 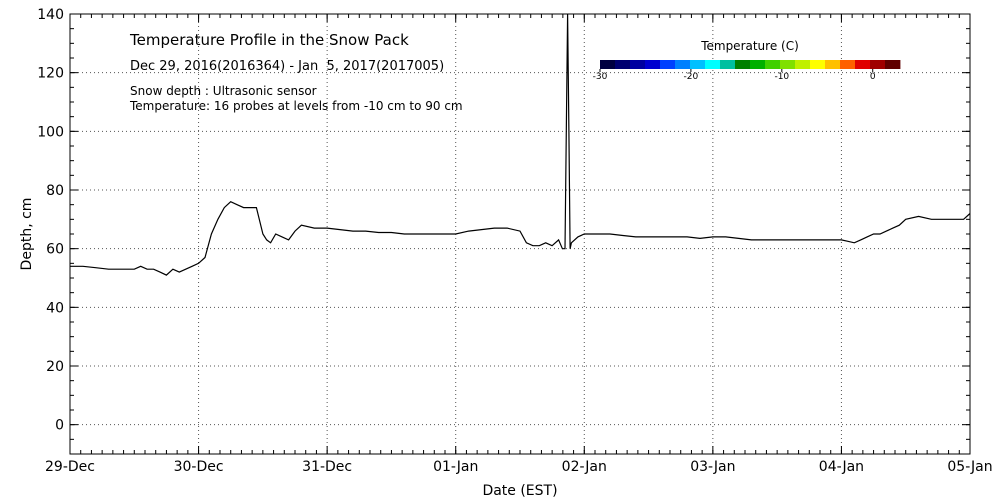 What do you see at coordinates (27, 234) in the screenshot?
I see `y-axis-label: Depth, cm` at bounding box center [27, 234].